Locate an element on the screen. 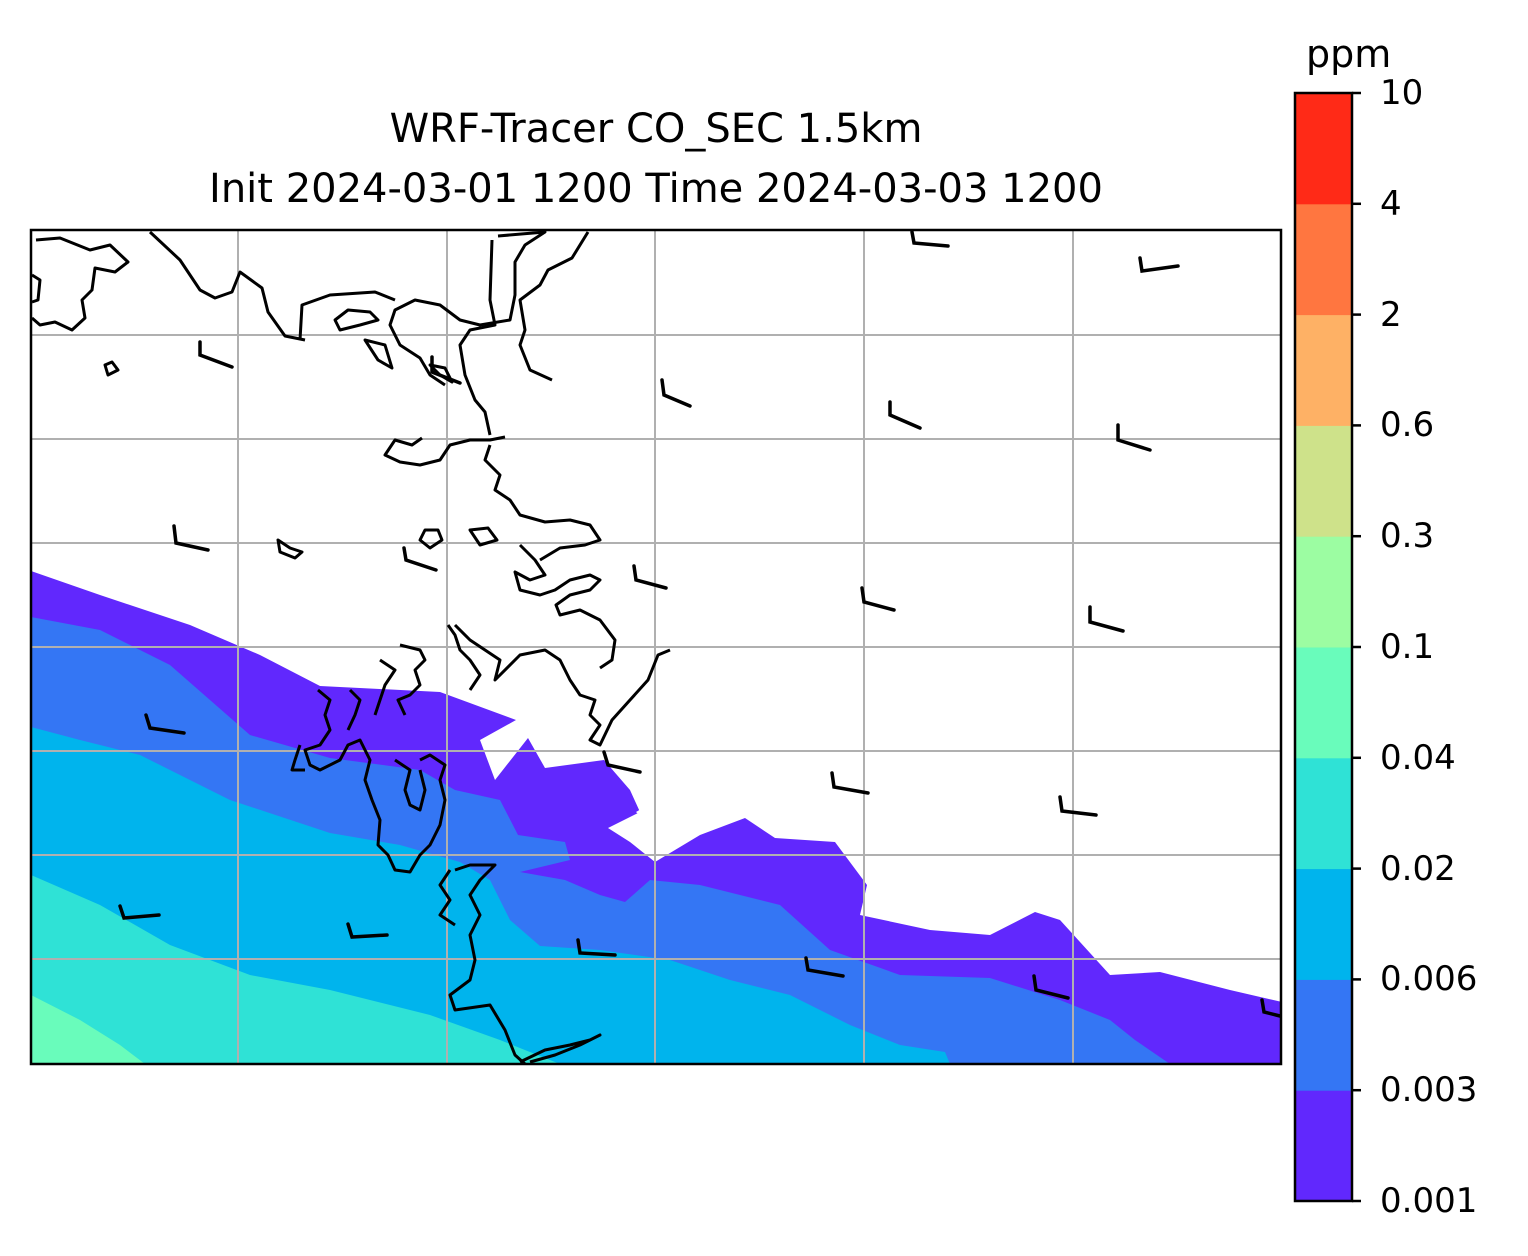 This screenshot has width=1528, height=1256. colorbar-tick-label: 0.3 is located at coordinates (1407, 536).